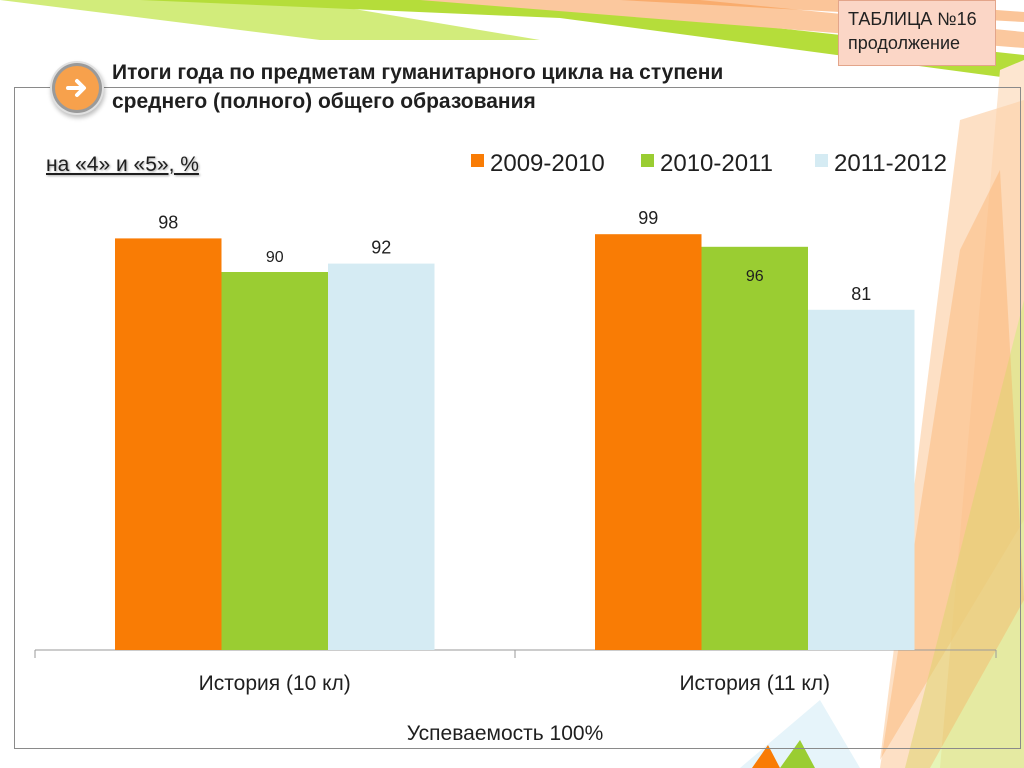 This screenshot has height=768, width=1024. I want to click on data-label-1-2010-2011: 90, so click(275, 257).